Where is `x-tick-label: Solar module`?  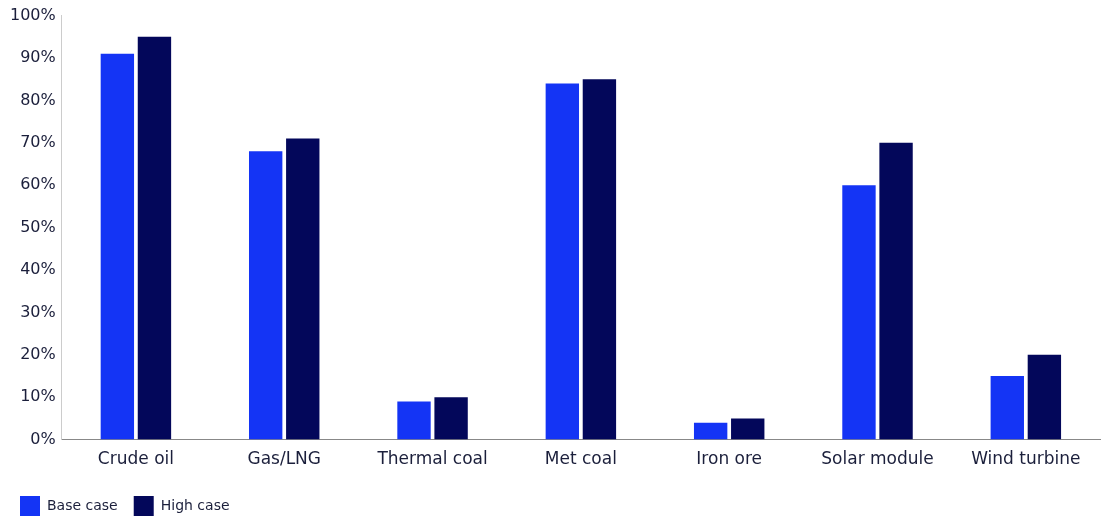 x-tick-label: Solar module is located at coordinates (877, 458).